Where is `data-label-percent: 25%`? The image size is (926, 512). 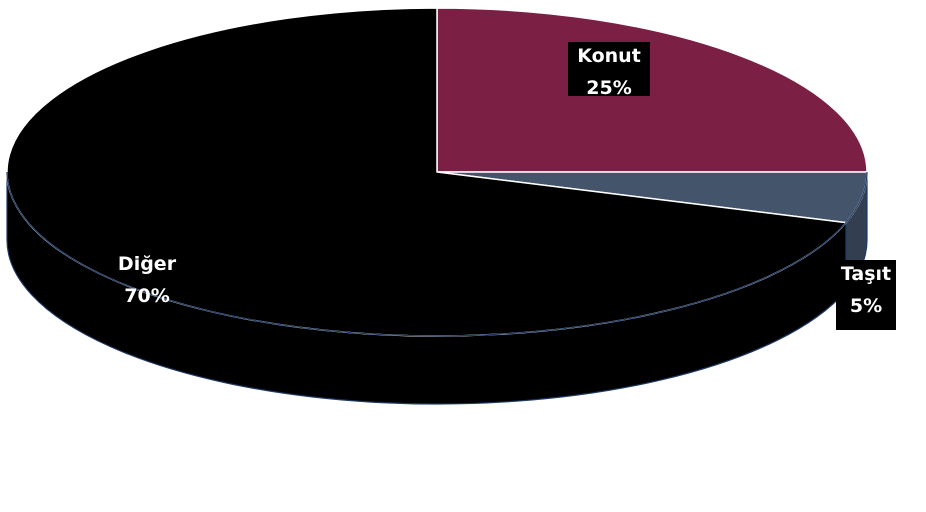 data-label-percent: 25% is located at coordinates (608, 88).